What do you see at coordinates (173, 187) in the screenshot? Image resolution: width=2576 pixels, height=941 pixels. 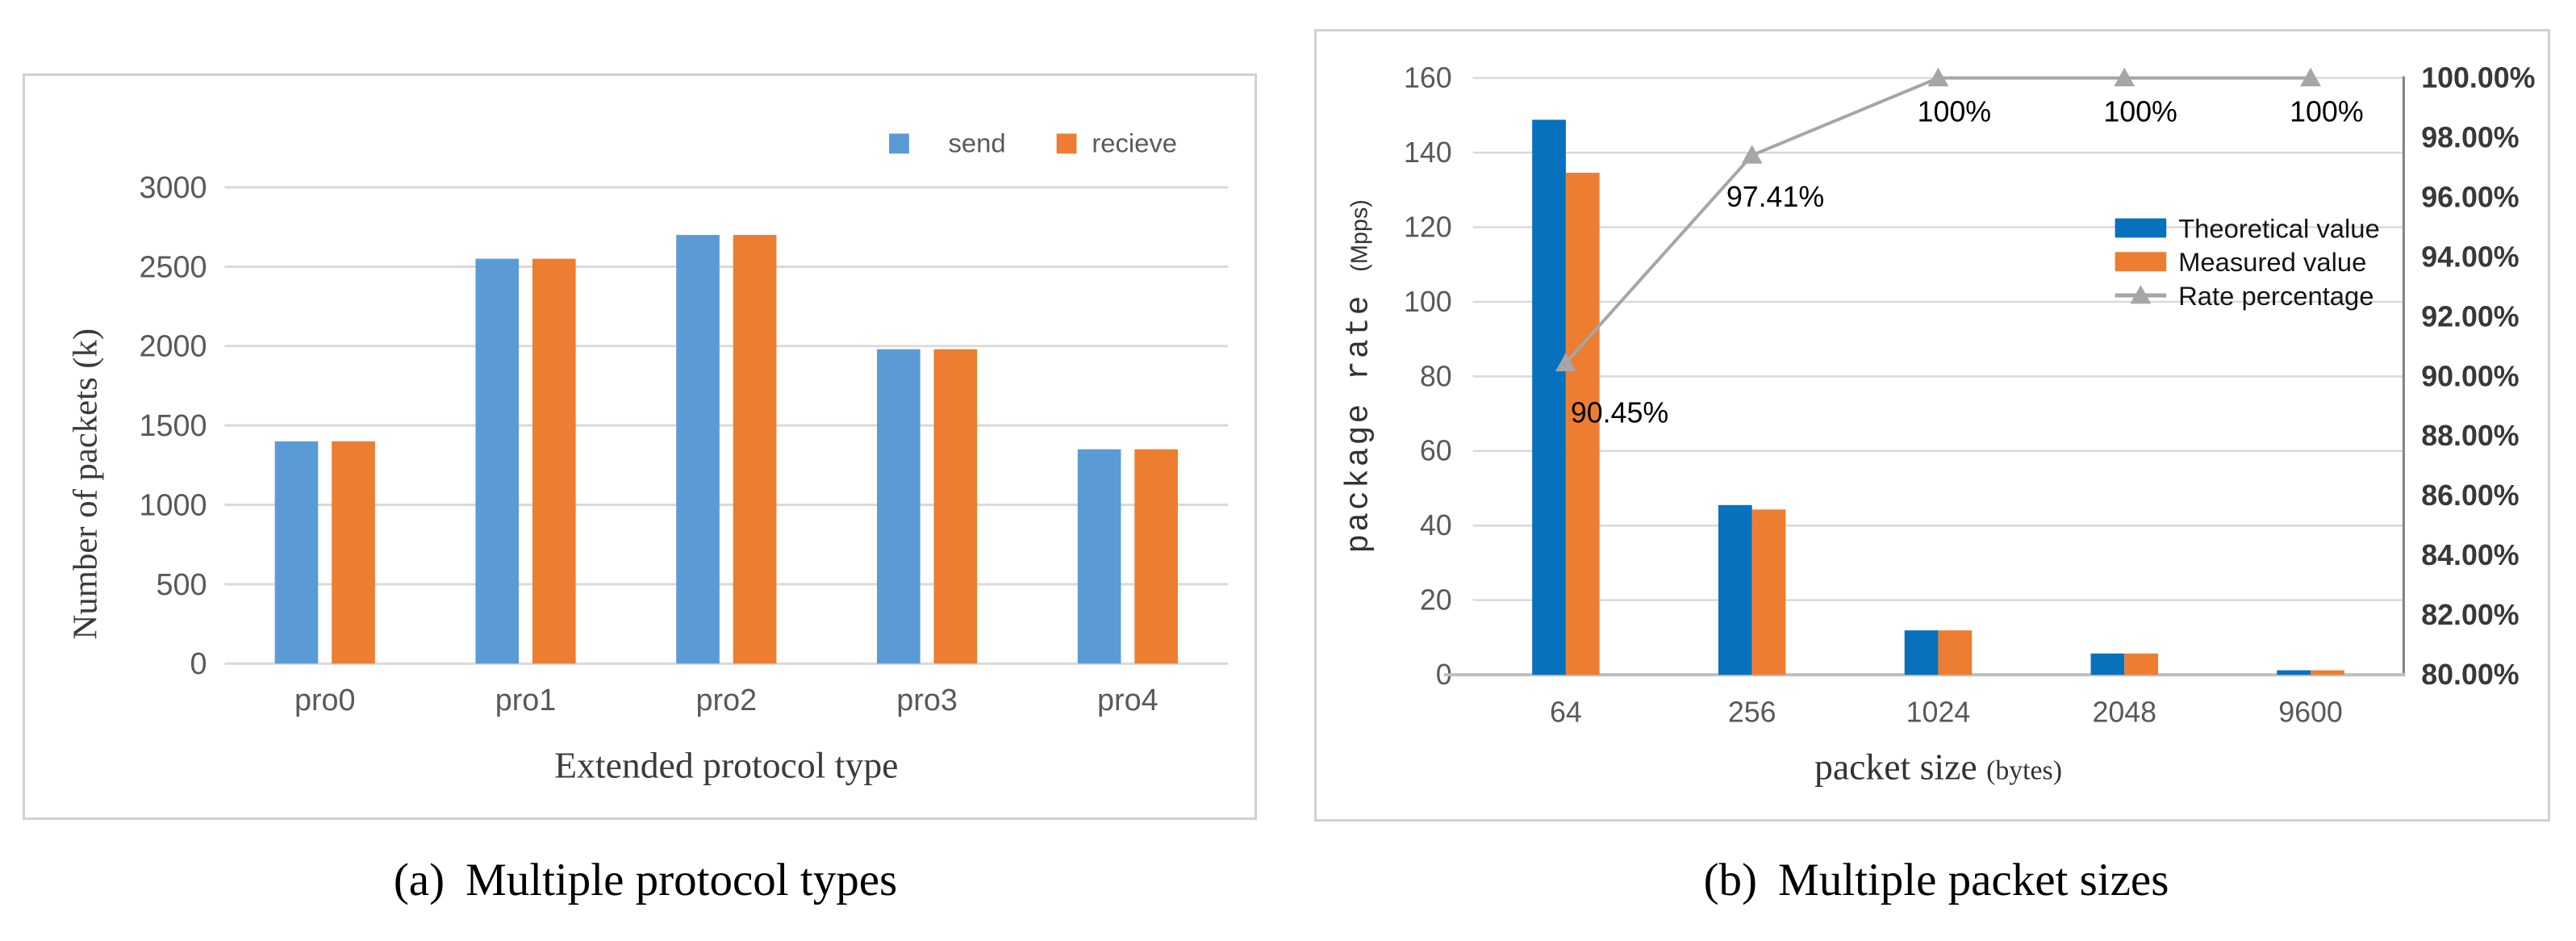 I see `y-axis-tick-label: 3000` at bounding box center [173, 187].